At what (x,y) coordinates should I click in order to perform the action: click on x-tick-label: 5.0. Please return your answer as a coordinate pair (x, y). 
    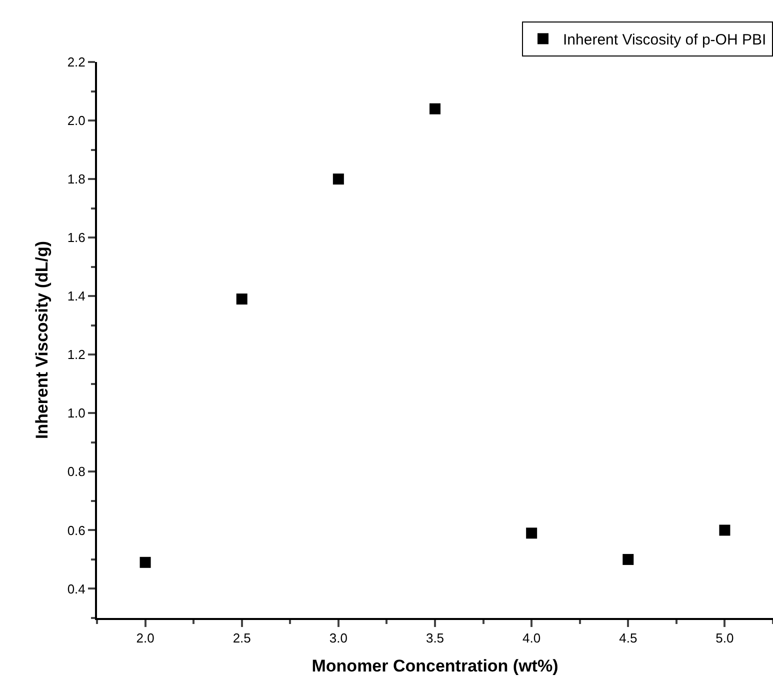
    Looking at the image, I should click on (725, 638).